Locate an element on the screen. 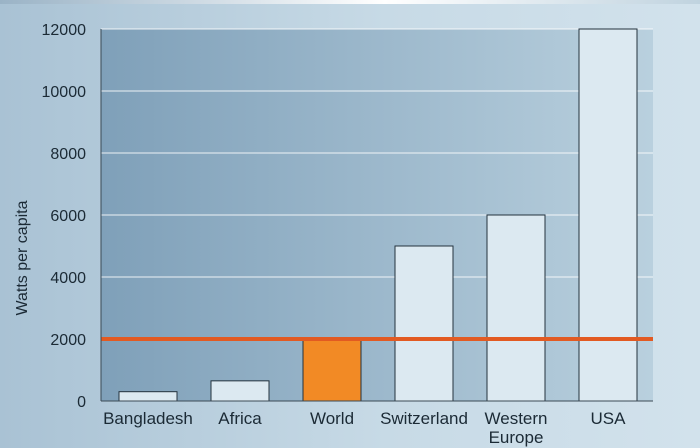 Image resolution: width=700 pixels, height=448 pixels. x-tick-label: Africa is located at coordinates (240, 418).